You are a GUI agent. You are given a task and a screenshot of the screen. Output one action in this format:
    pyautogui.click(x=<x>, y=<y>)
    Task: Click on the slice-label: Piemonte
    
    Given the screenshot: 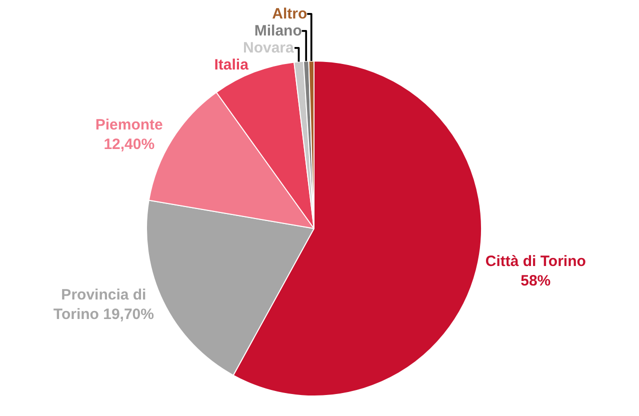 What is the action you would take?
    pyautogui.click(x=129, y=125)
    